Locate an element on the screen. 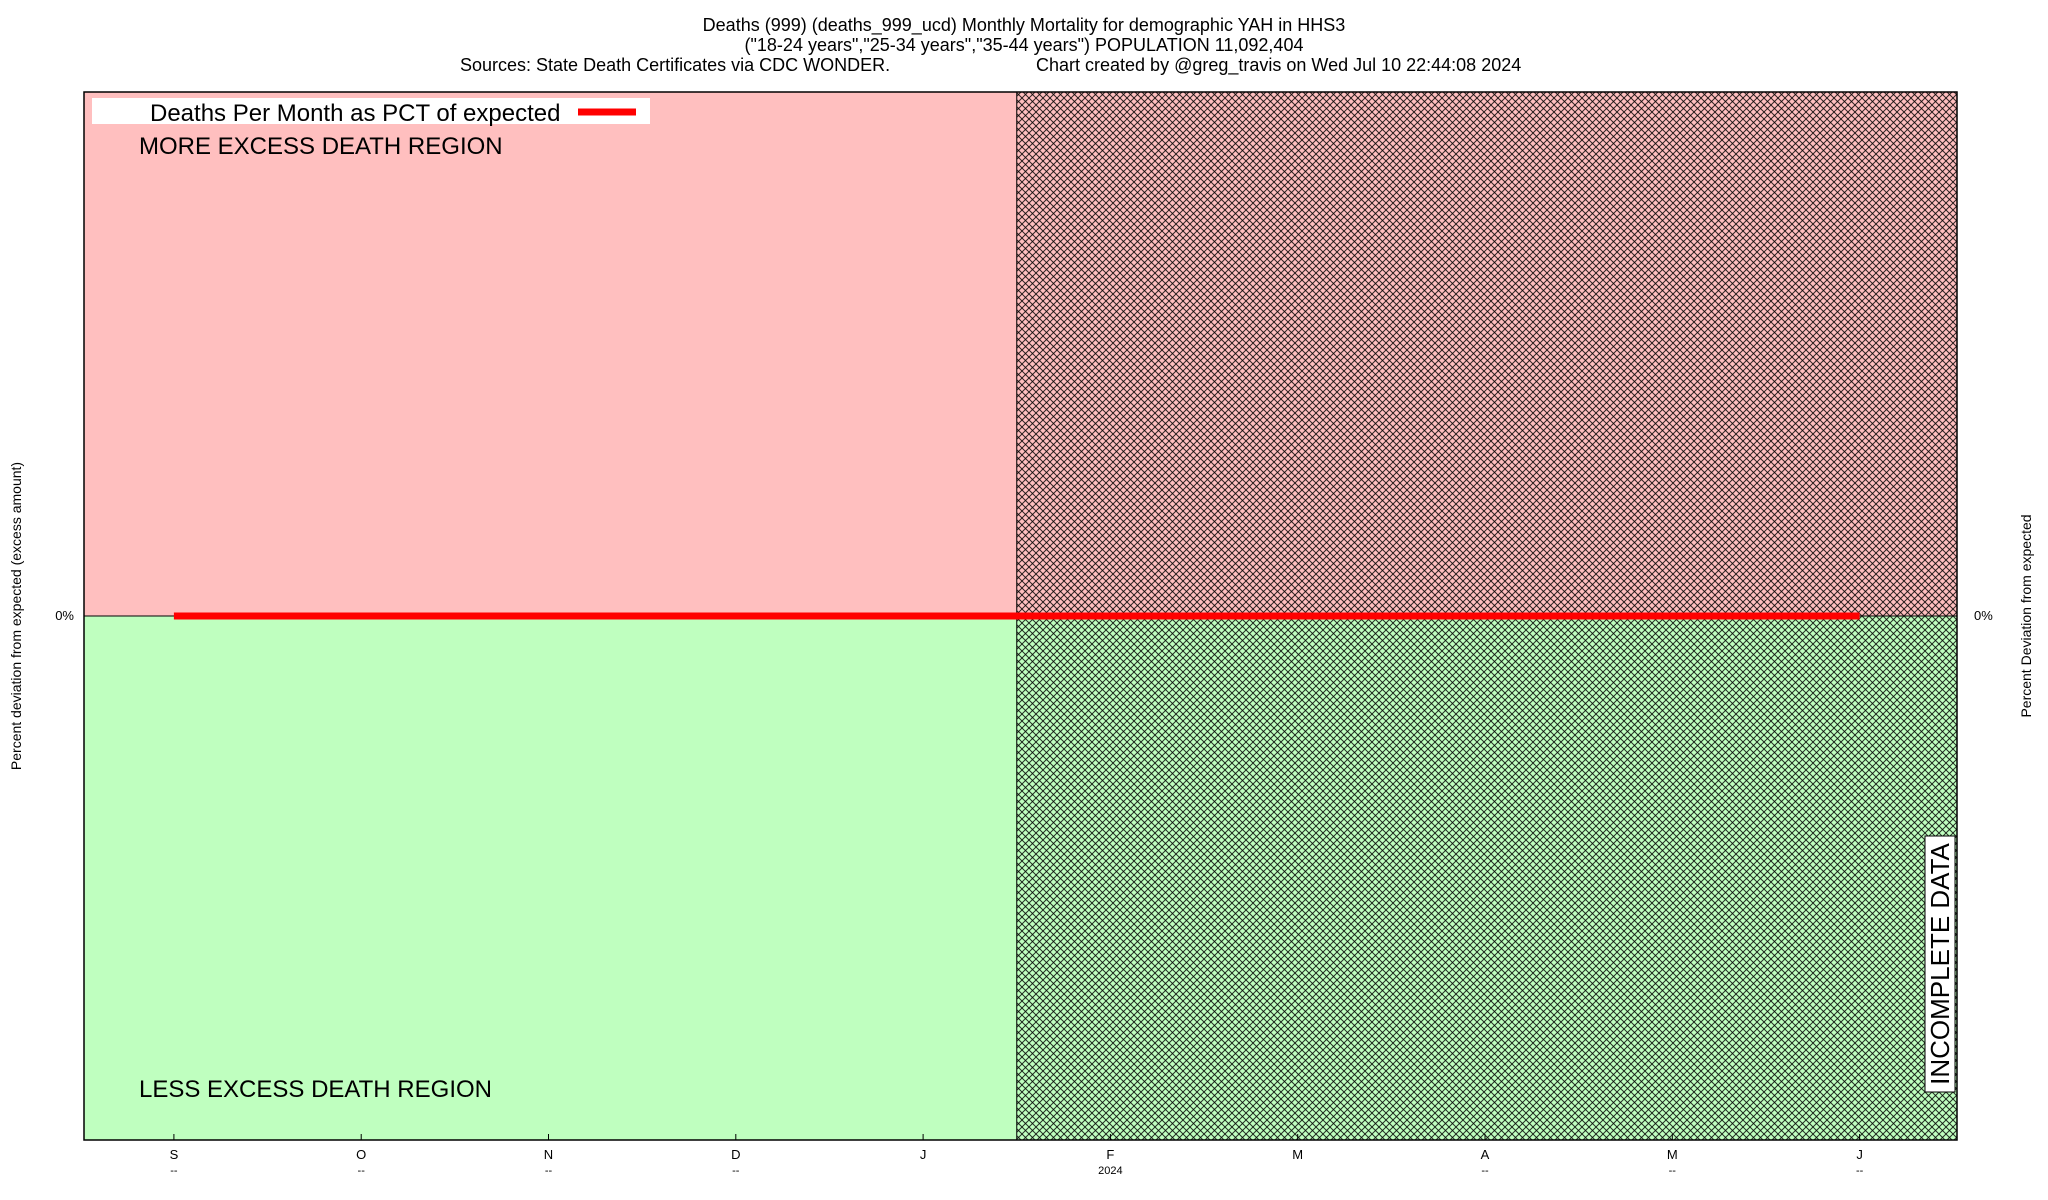 The image size is (2048, 1200). x-ticks: S -- O -- N -- D -- J F 2024 M A -- M -- J -- is located at coordinates (1017, 1155).